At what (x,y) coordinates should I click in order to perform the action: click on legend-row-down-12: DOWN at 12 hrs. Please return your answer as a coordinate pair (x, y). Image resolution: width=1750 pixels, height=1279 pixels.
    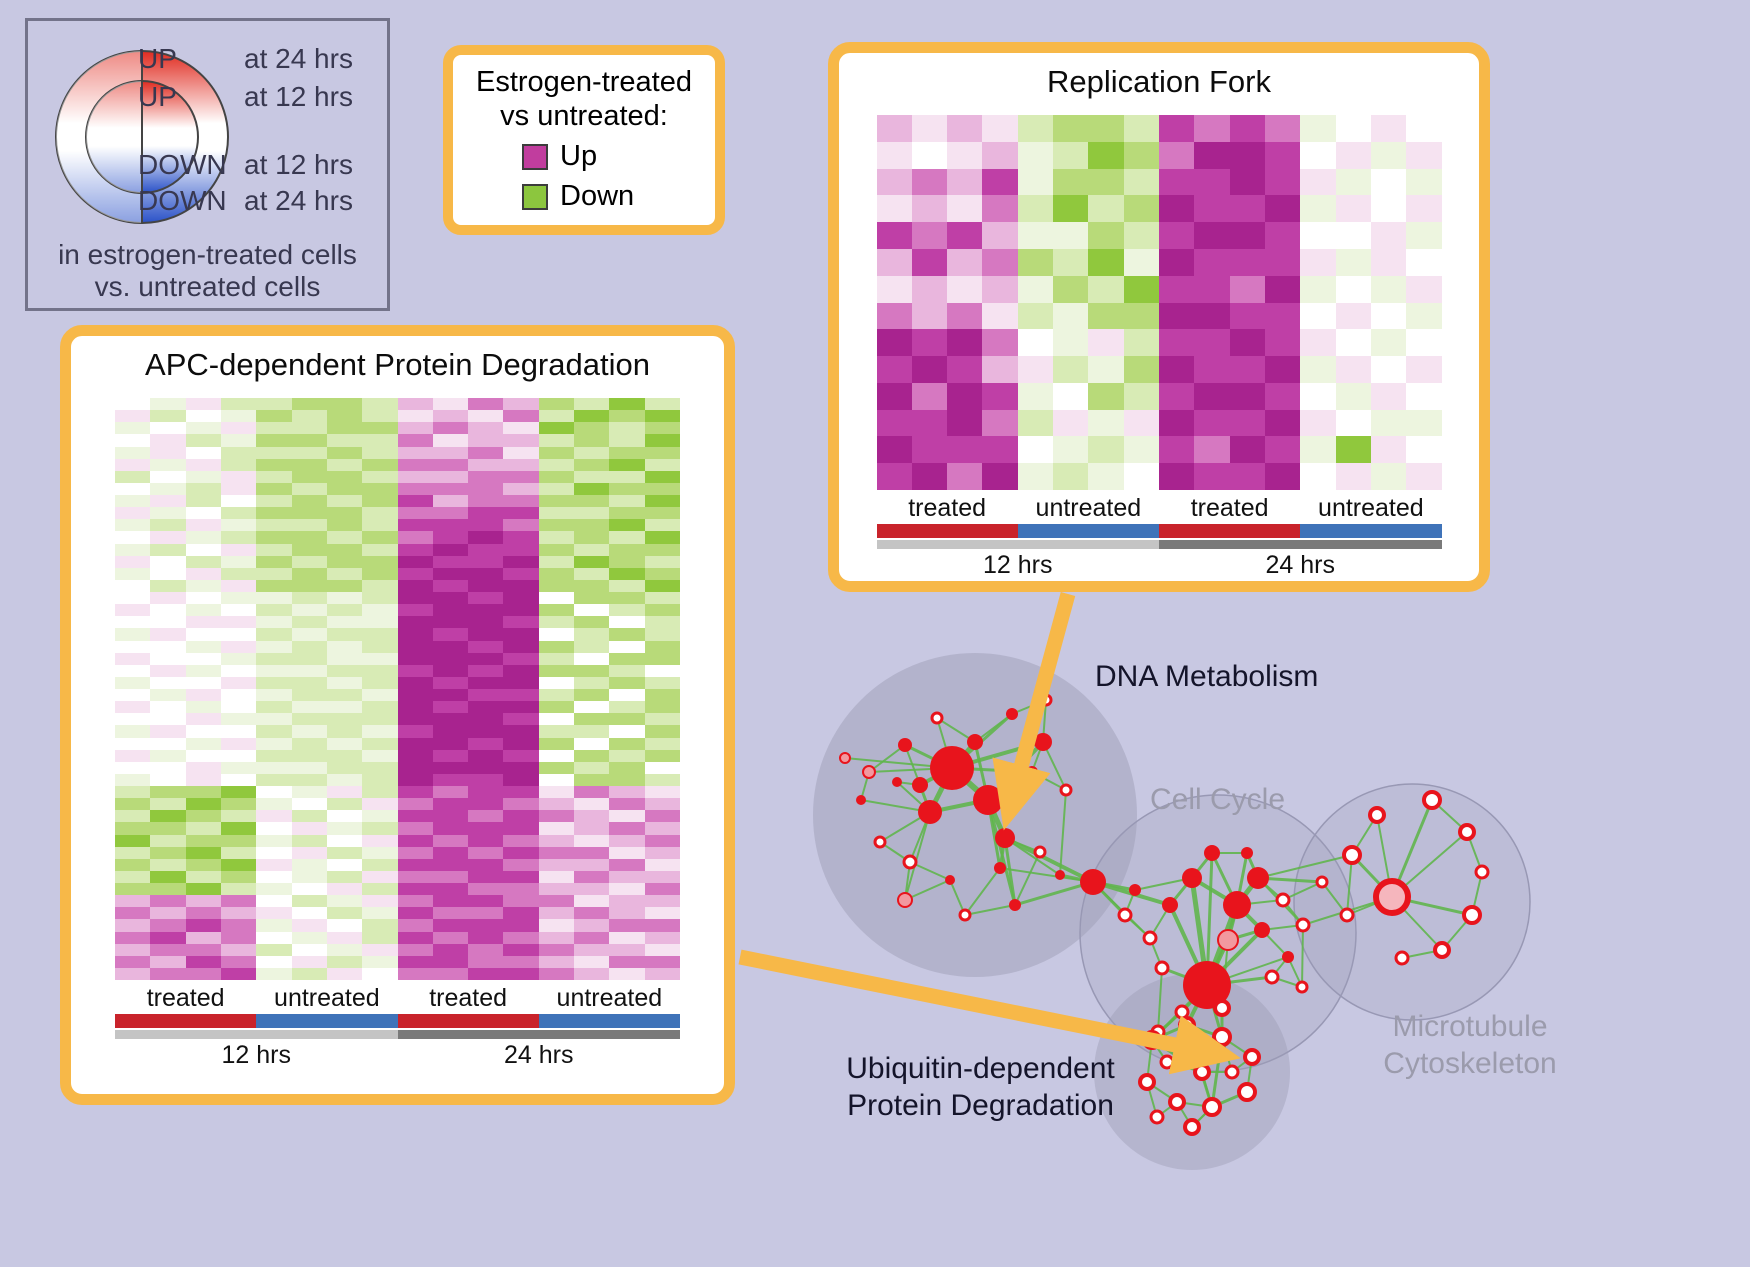
    Looking at the image, I should click on (245, 165).